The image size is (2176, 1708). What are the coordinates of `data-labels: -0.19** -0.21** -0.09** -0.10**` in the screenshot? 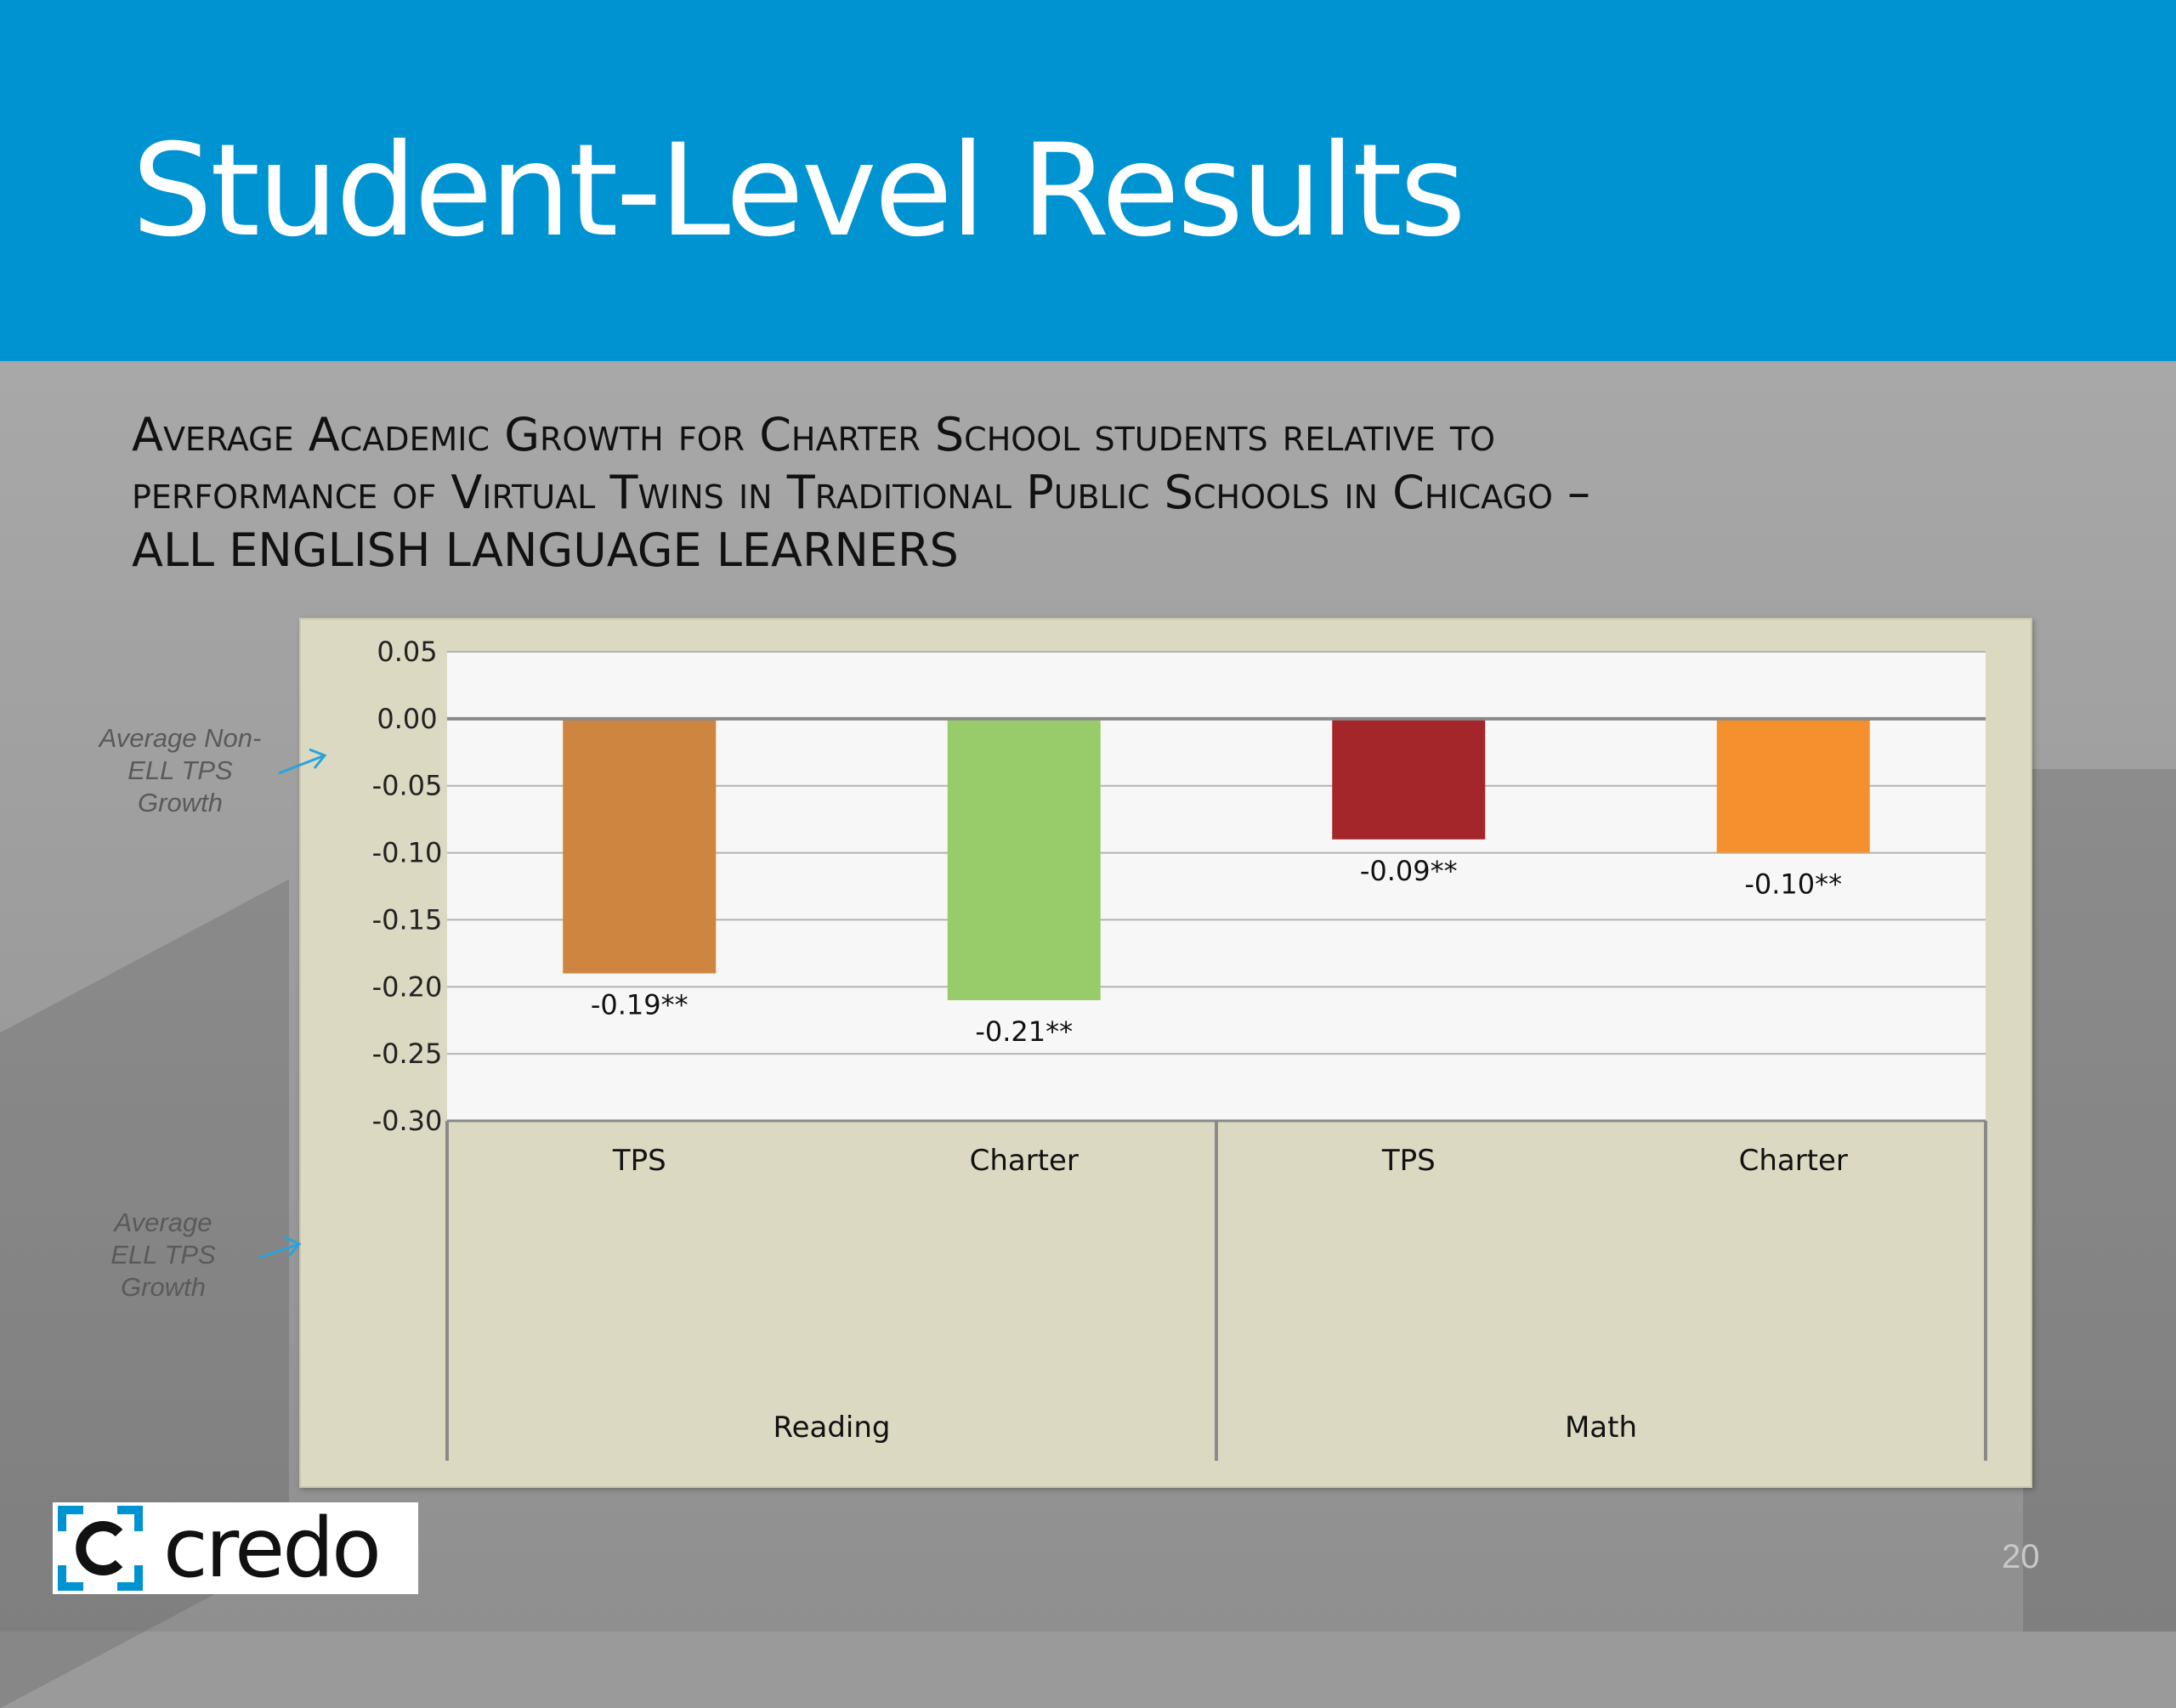 It's located at (1216, 952).